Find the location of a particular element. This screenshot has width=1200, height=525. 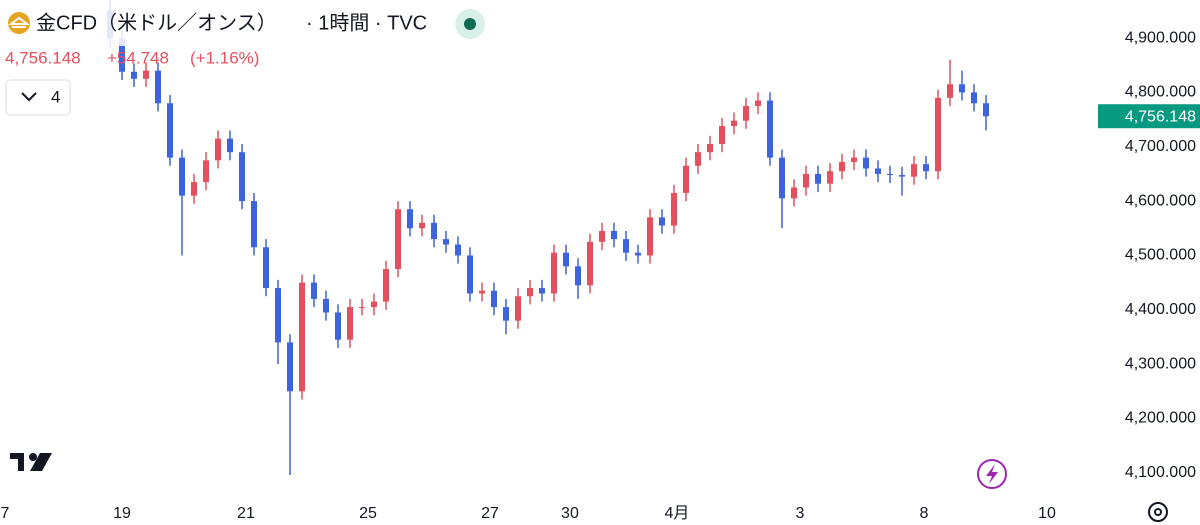

x-tick-label: 21 is located at coordinates (246, 513).